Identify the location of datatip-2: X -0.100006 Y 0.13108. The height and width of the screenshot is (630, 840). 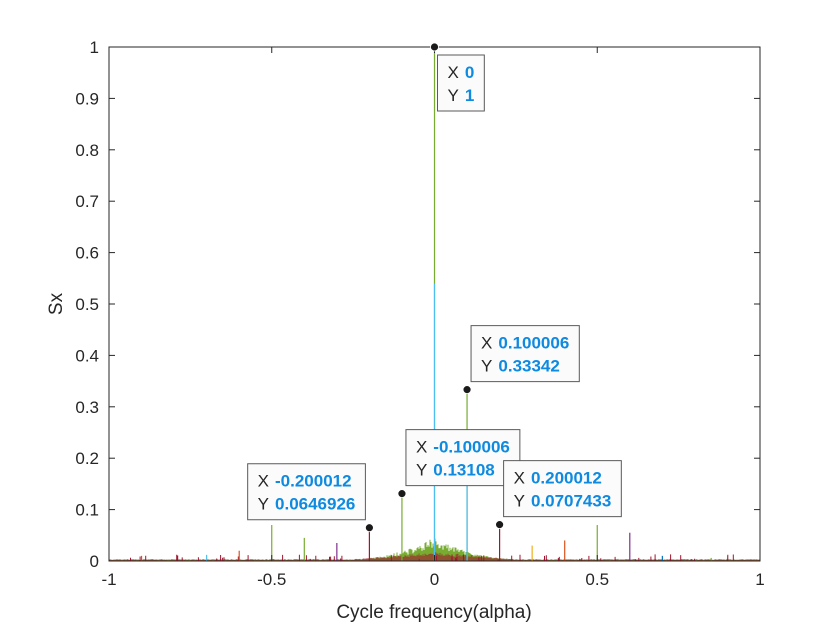
(459, 464).